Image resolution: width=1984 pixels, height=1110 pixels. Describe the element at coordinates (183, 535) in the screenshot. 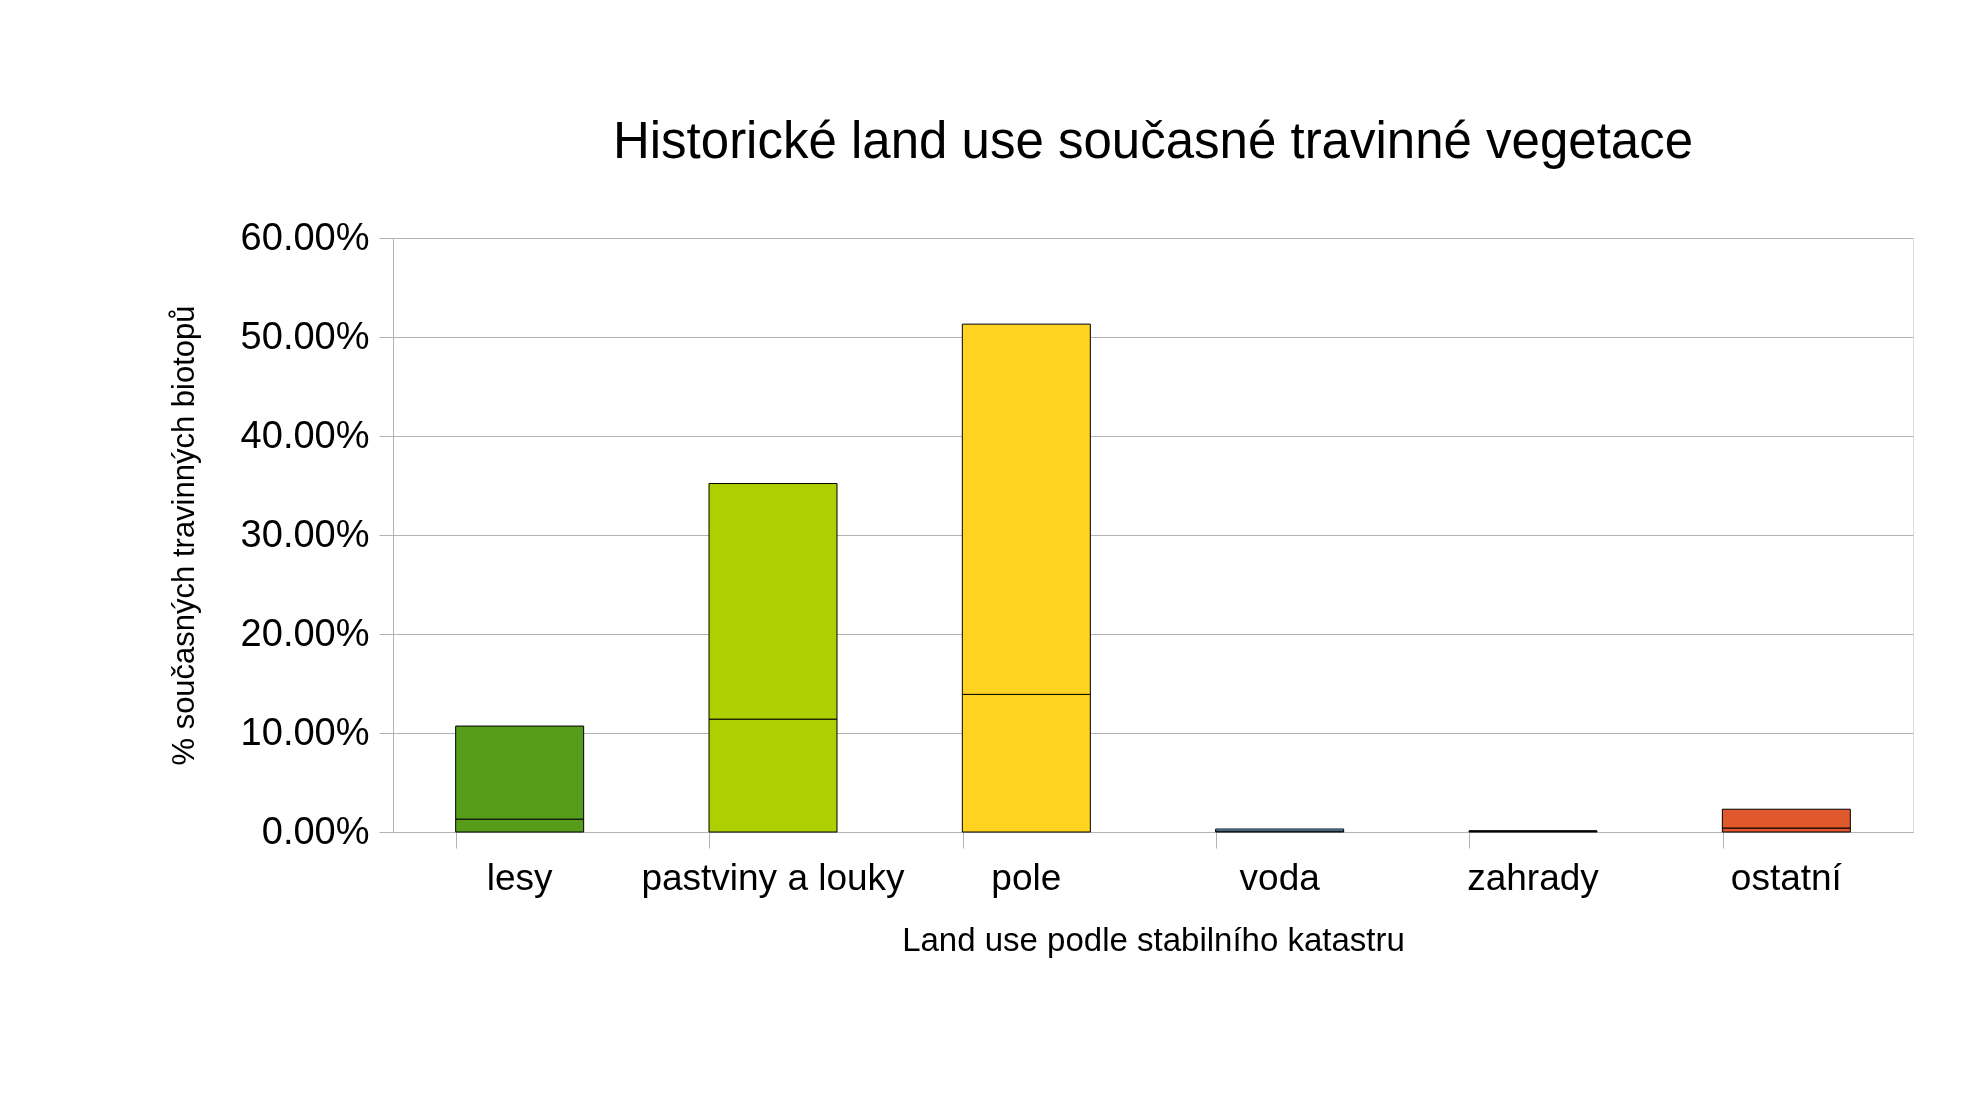

I see `y-axis-title: % současných travinných biotopů` at that location.